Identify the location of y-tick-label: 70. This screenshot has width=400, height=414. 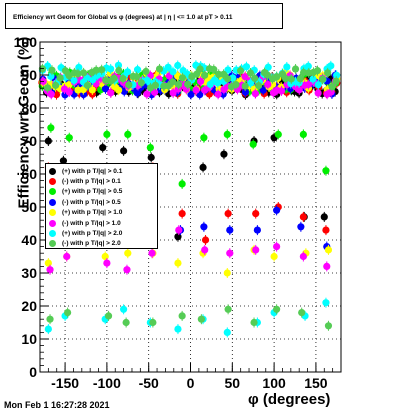
(29, 141).